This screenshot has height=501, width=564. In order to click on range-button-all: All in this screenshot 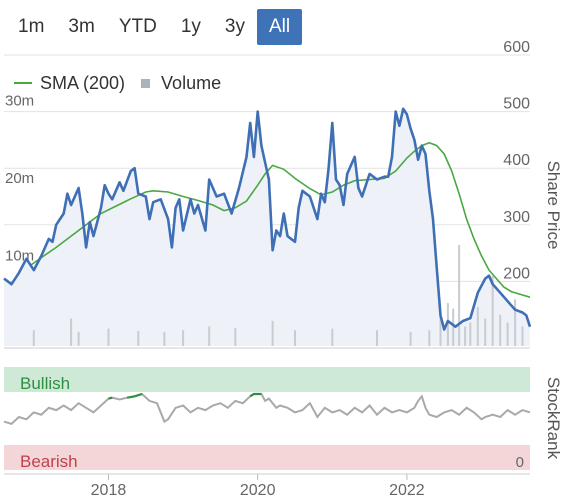, I will do `click(279, 27)`.